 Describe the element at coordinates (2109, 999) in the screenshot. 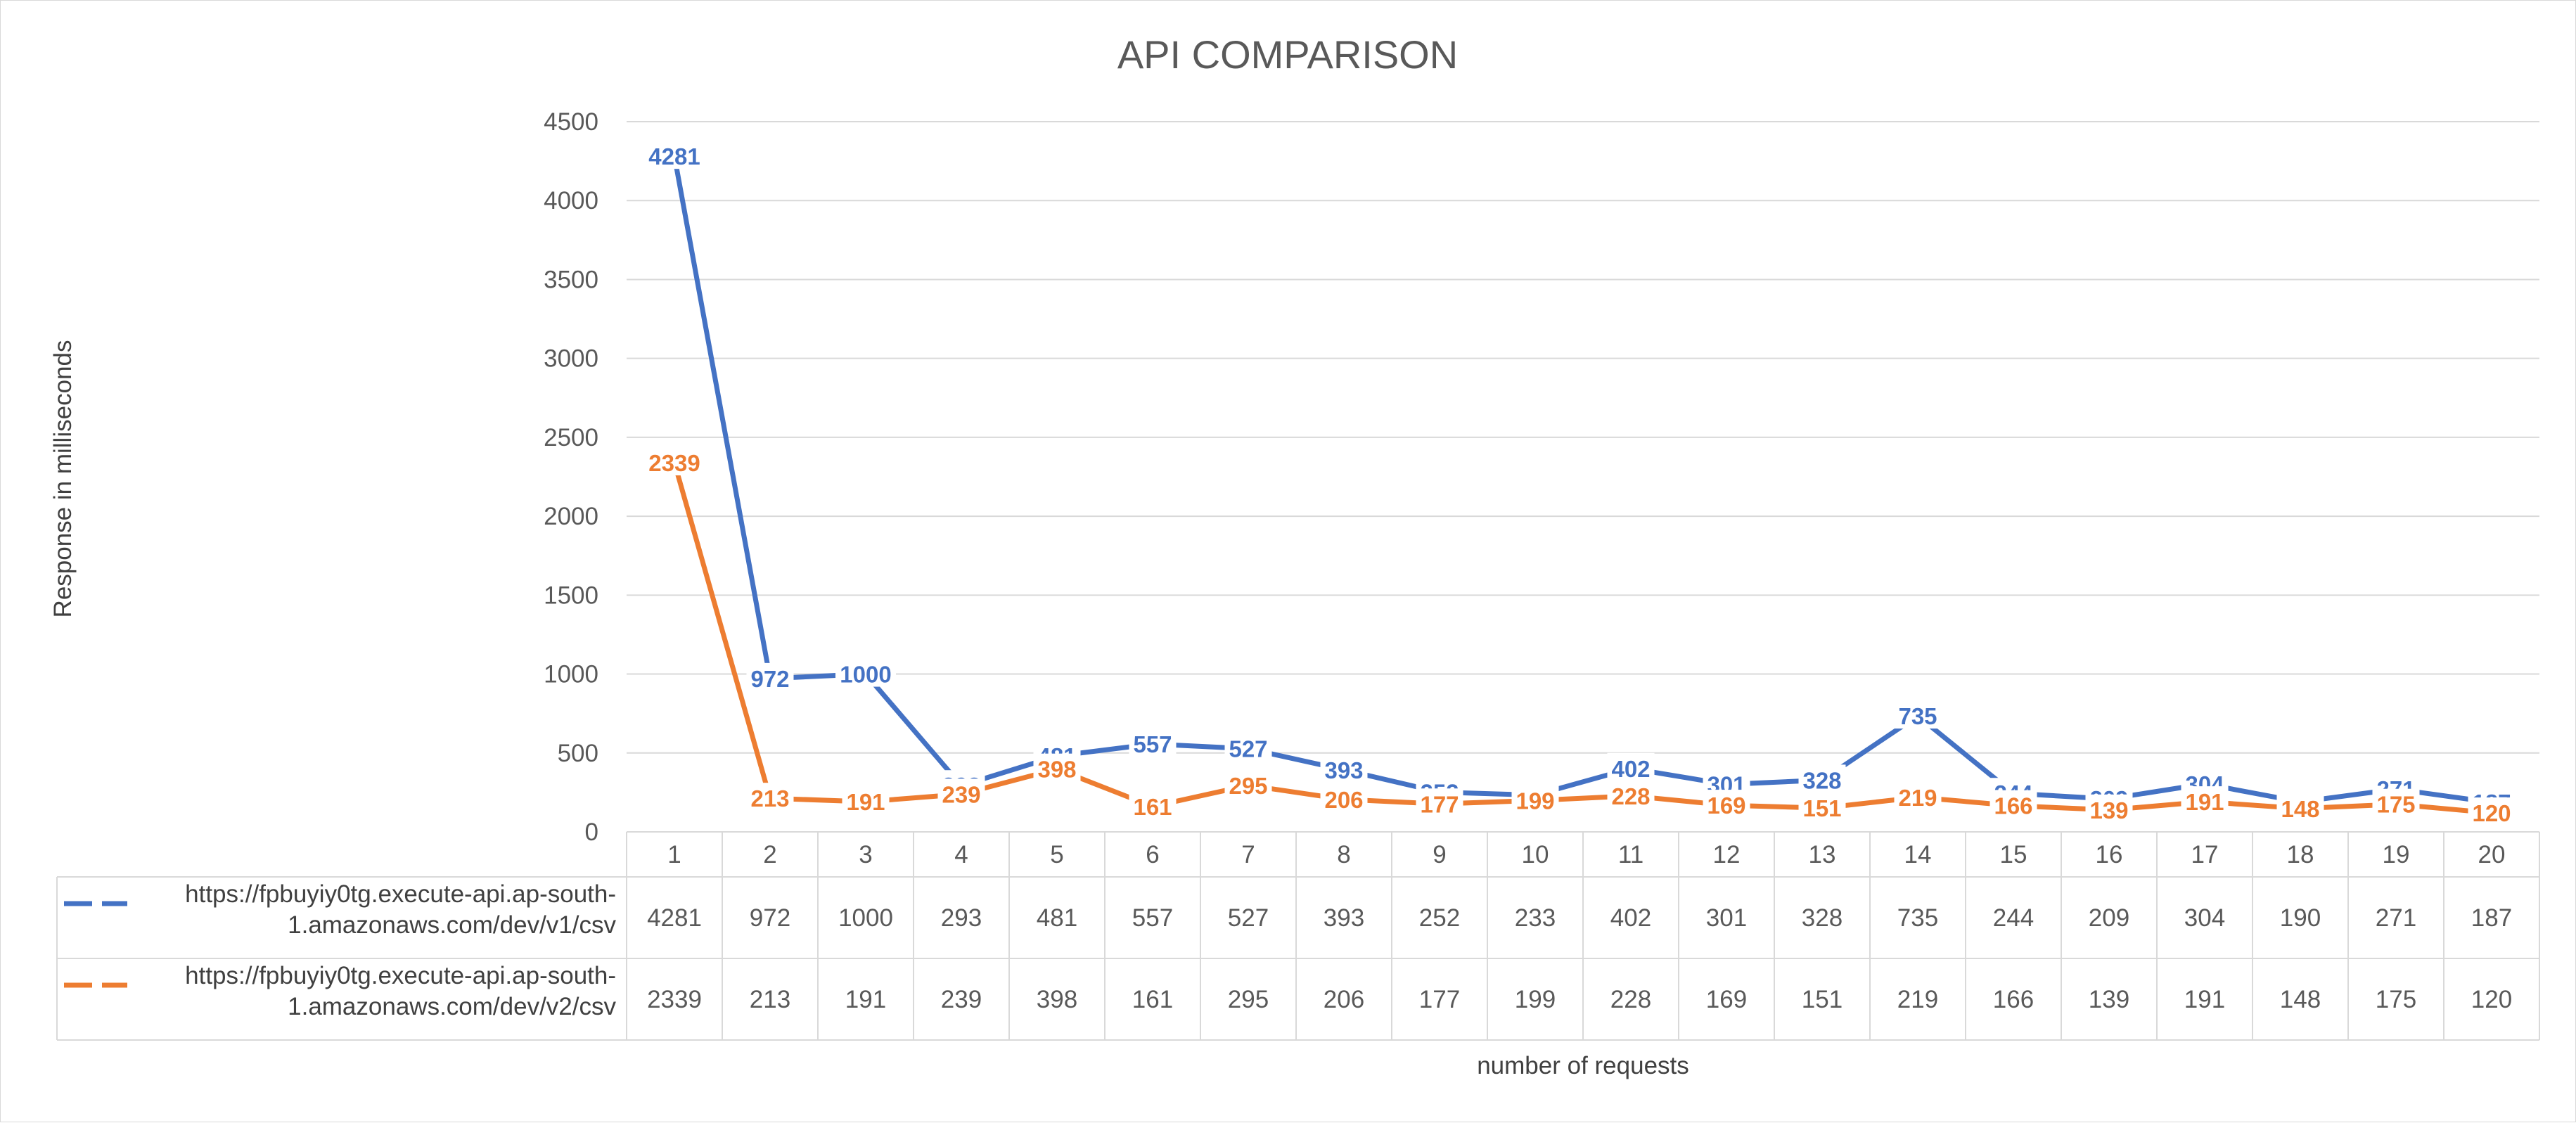

I see `table-cell: 139` at that location.